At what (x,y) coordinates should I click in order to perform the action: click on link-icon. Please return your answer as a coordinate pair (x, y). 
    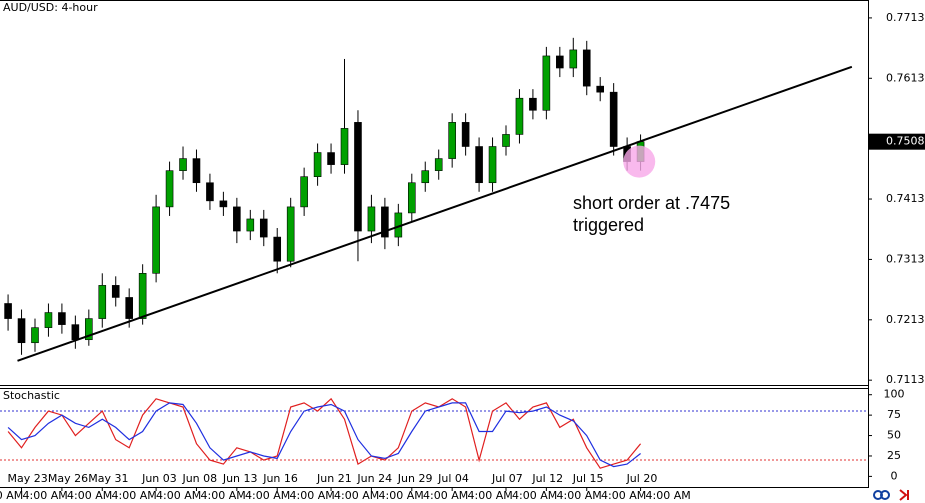
    Looking at the image, I should click on (885, 495).